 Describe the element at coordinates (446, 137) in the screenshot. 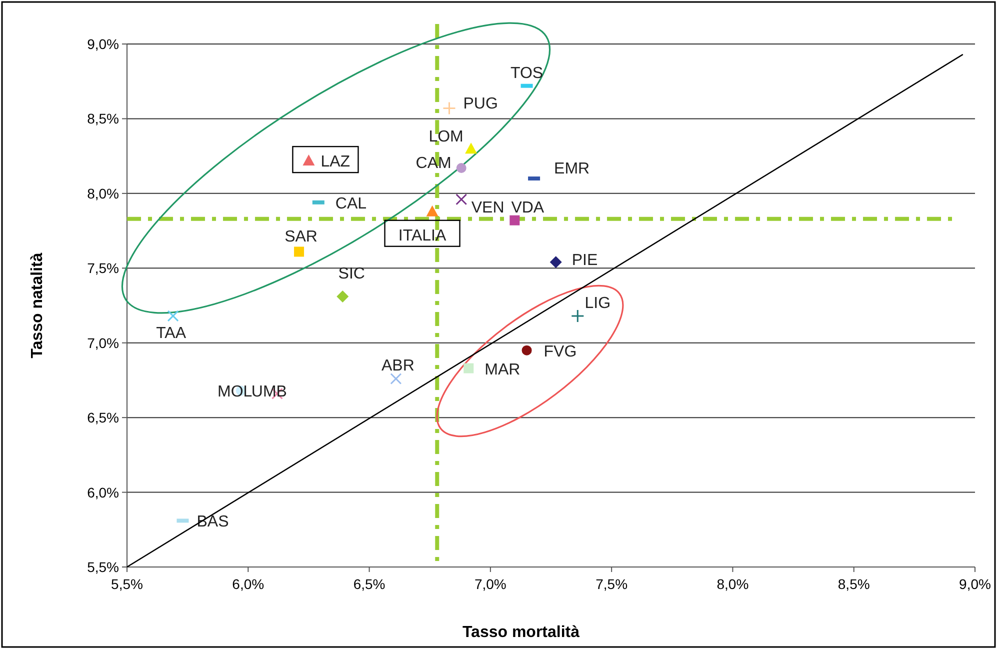

I see `series-label: LOM` at that location.